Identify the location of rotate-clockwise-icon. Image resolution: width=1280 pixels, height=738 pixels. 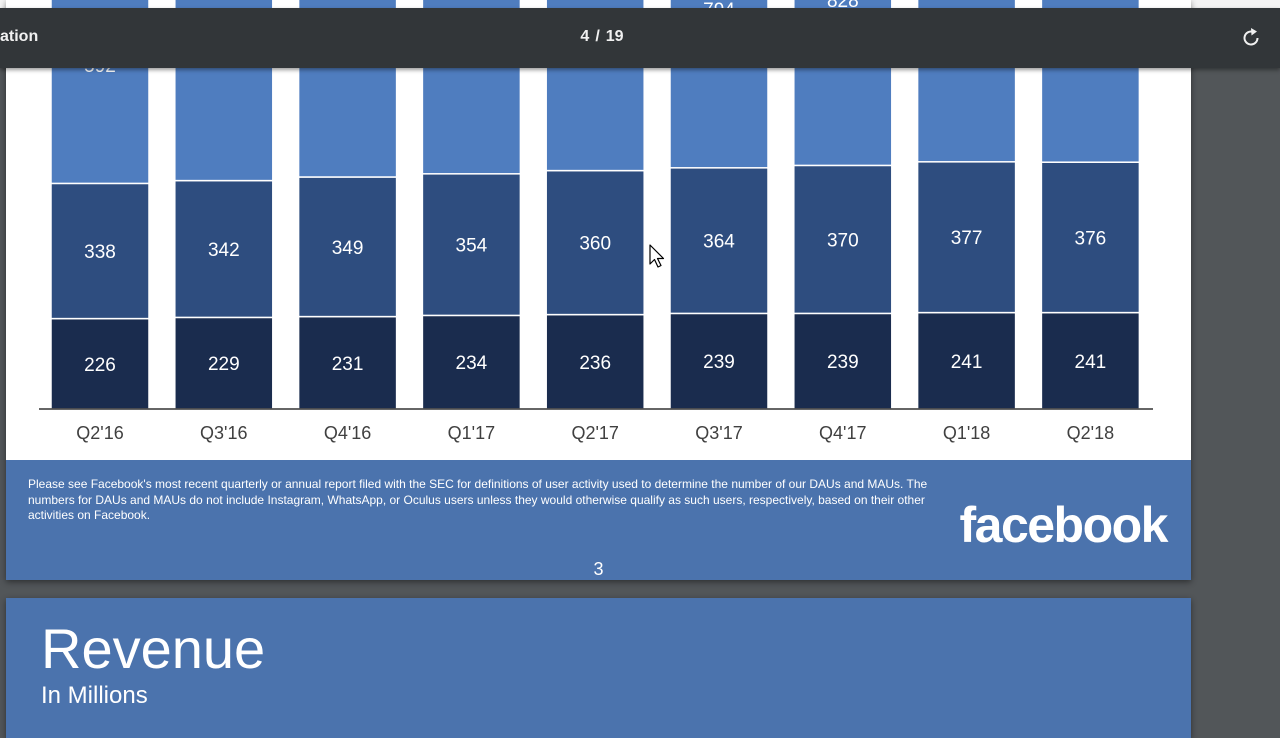
(1251, 38).